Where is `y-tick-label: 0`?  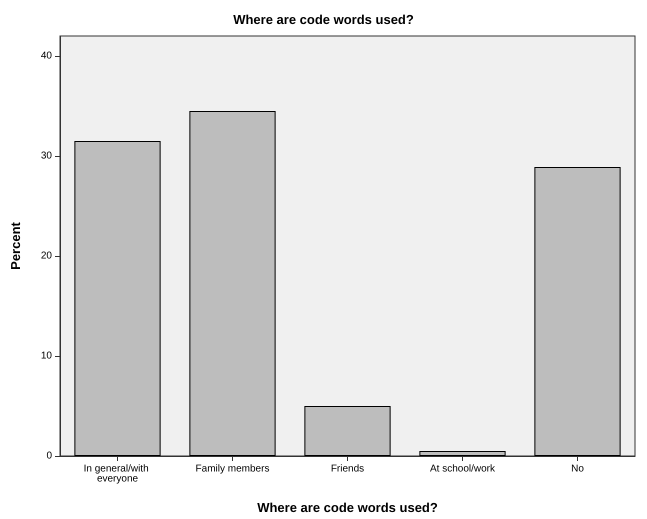 y-tick-label: 0 is located at coordinates (49, 456).